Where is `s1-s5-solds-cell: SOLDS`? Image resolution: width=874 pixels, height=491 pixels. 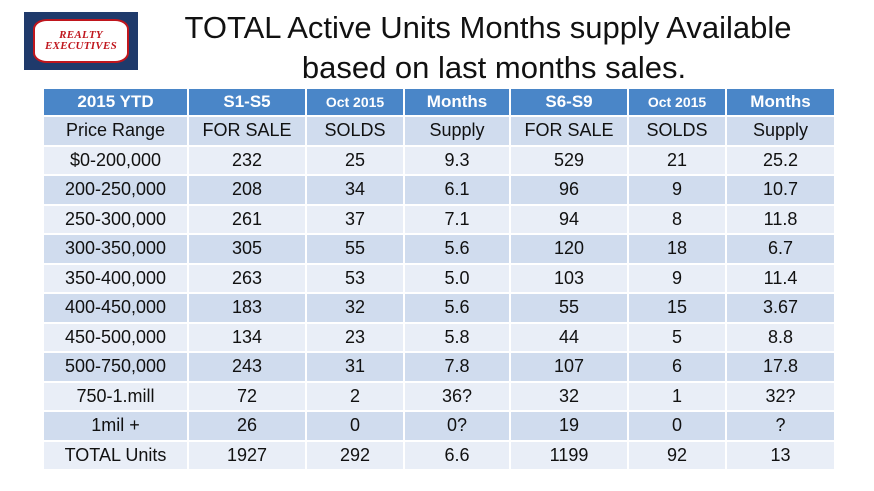
s1-s5-solds-cell: SOLDS is located at coordinates (355, 131).